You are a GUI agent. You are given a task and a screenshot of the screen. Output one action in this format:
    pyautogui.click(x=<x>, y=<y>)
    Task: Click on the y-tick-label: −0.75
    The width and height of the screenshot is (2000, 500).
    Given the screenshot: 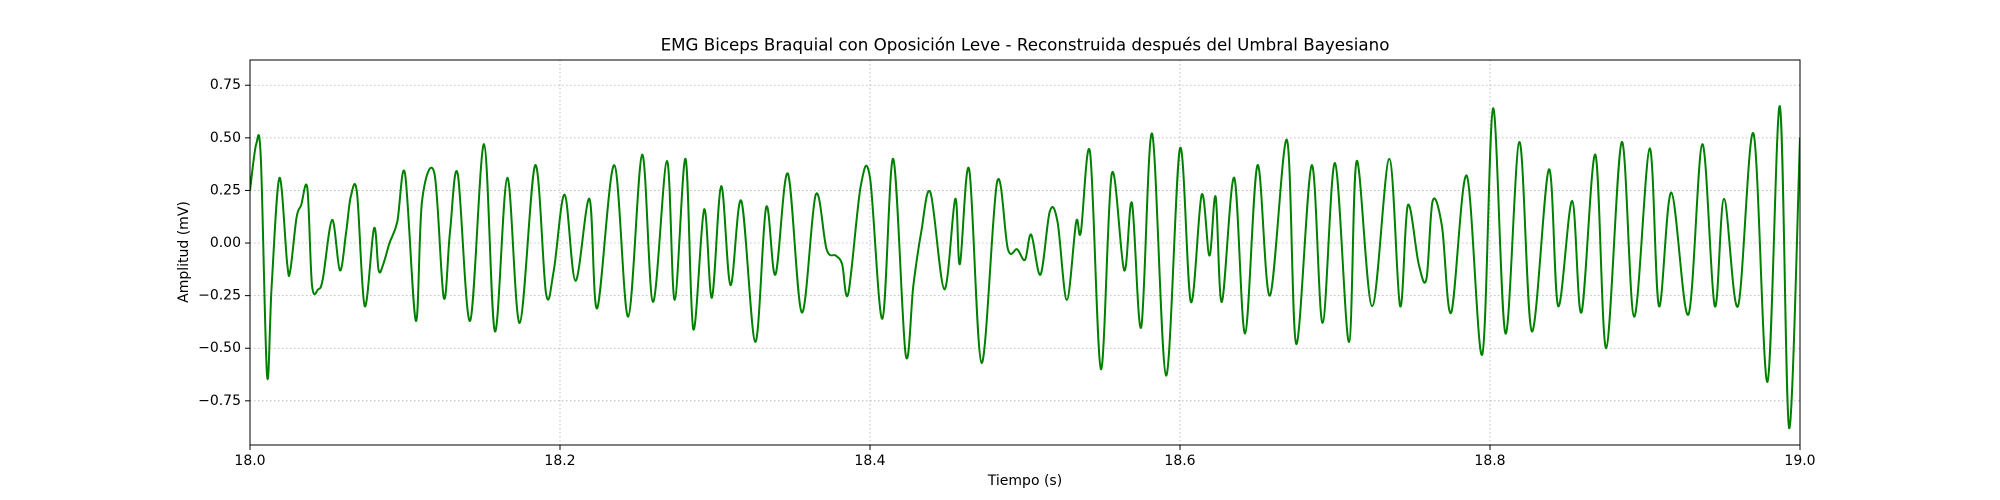 What is the action you would take?
    pyautogui.click(x=219, y=401)
    